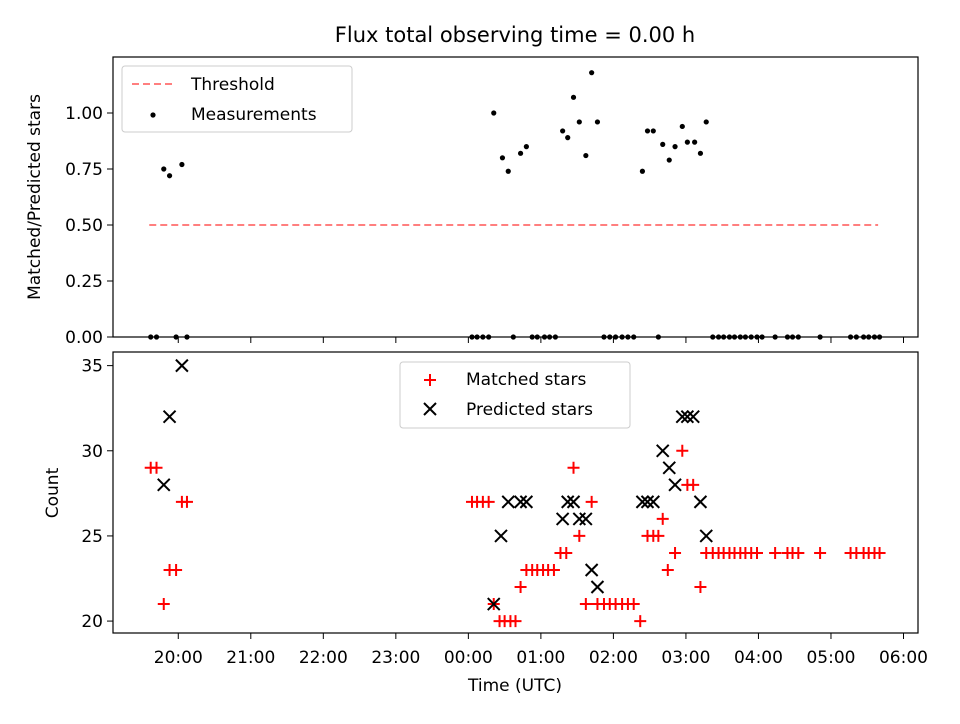 Image resolution: width=960 pixels, height=724 pixels. What do you see at coordinates (53, 492) in the screenshot?
I see `bottom-ylabel: Count` at bounding box center [53, 492].